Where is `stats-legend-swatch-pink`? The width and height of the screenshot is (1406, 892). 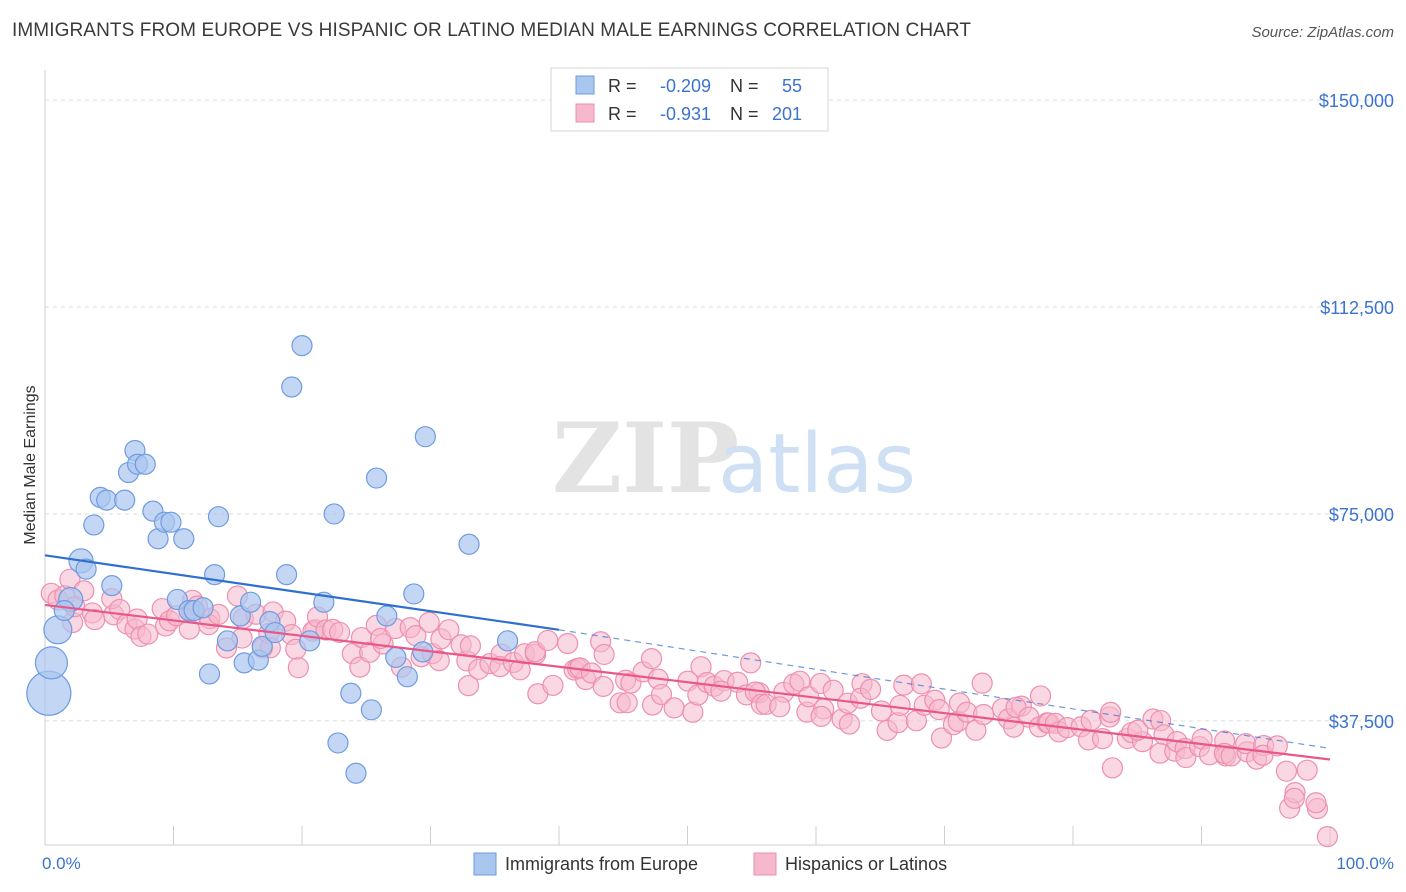 stats-legend-swatch-pink is located at coordinates (585, 113).